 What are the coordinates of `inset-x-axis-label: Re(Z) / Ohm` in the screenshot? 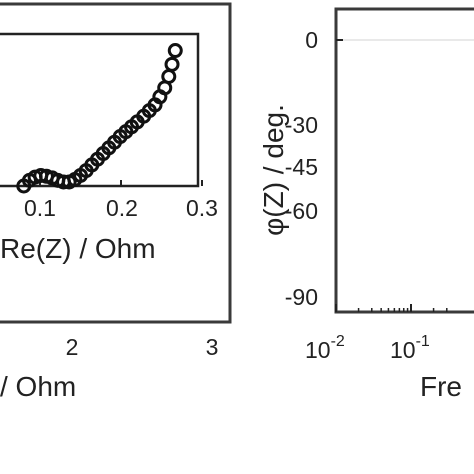 It's located at (78, 248).